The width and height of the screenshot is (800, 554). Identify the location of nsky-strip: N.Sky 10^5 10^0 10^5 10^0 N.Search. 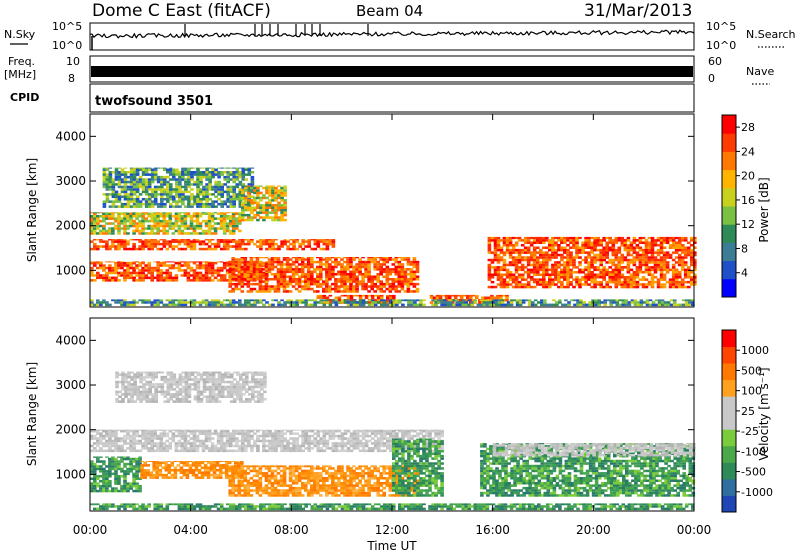
(400, 36).